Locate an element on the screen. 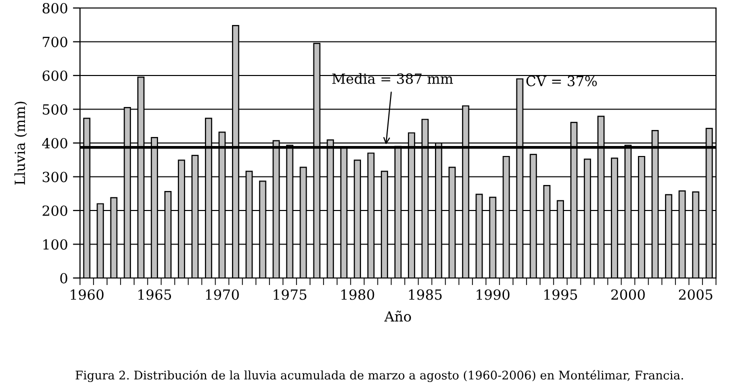 This screenshot has height=386, width=745. x-tick-label: 1970 is located at coordinates (222, 294).